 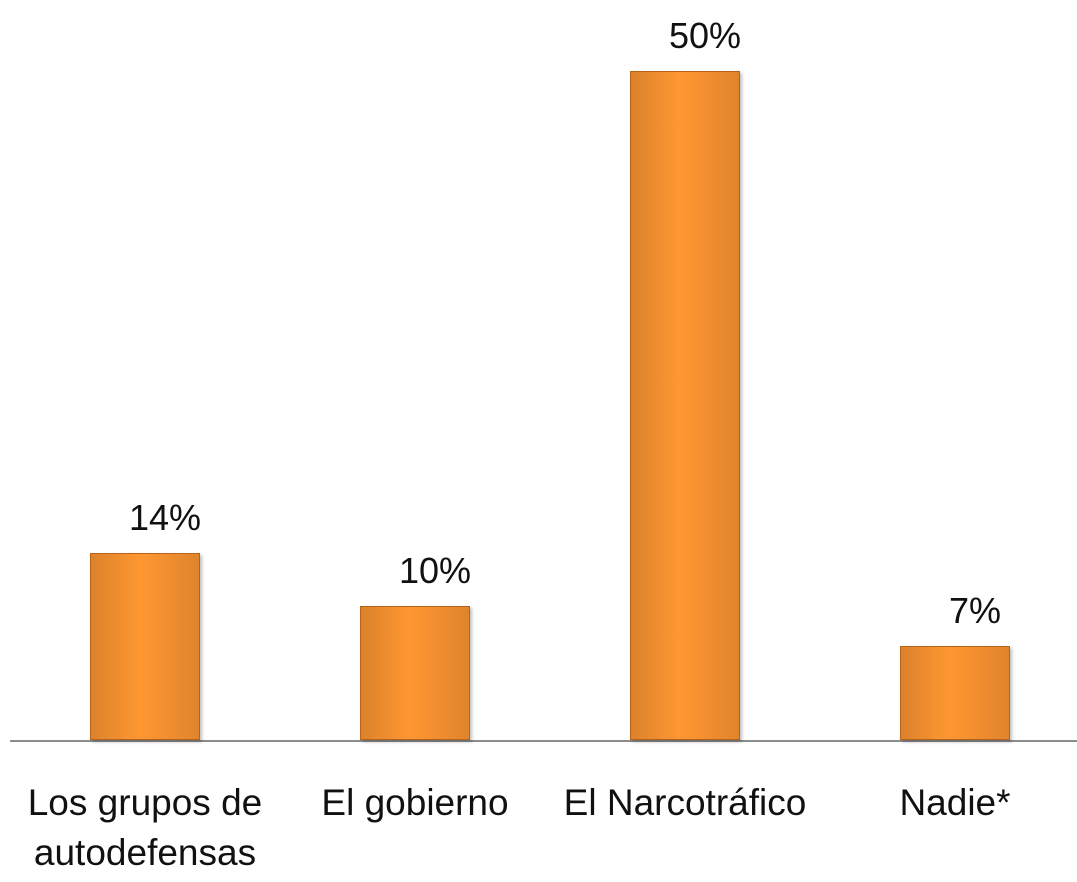 What do you see at coordinates (705, 35) in the screenshot?
I see `value-label: 50%` at bounding box center [705, 35].